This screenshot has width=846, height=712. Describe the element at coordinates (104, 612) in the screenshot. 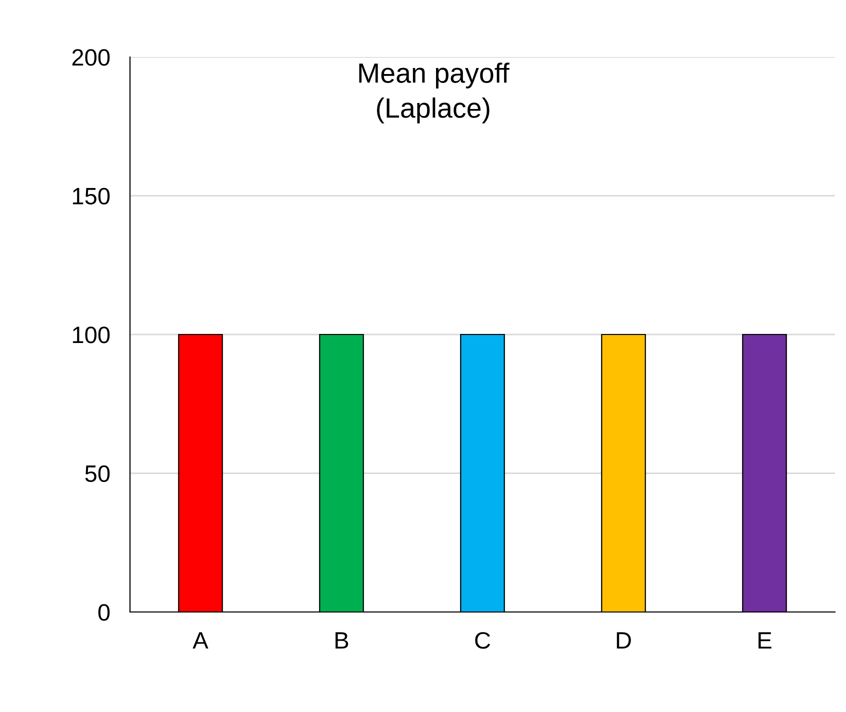

I see `y-tick-label: 0` at that location.